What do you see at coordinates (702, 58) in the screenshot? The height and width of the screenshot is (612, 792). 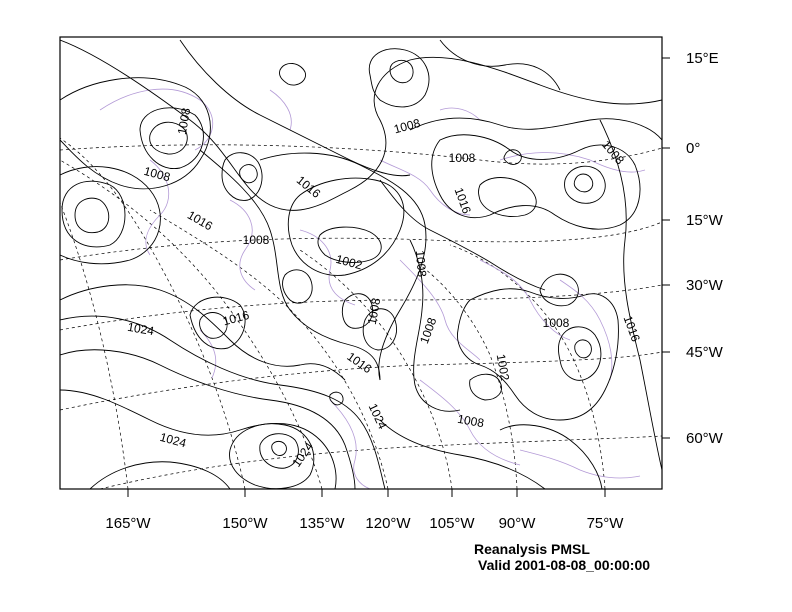 I see `lat-label: 15°E` at bounding box center [702, 58].